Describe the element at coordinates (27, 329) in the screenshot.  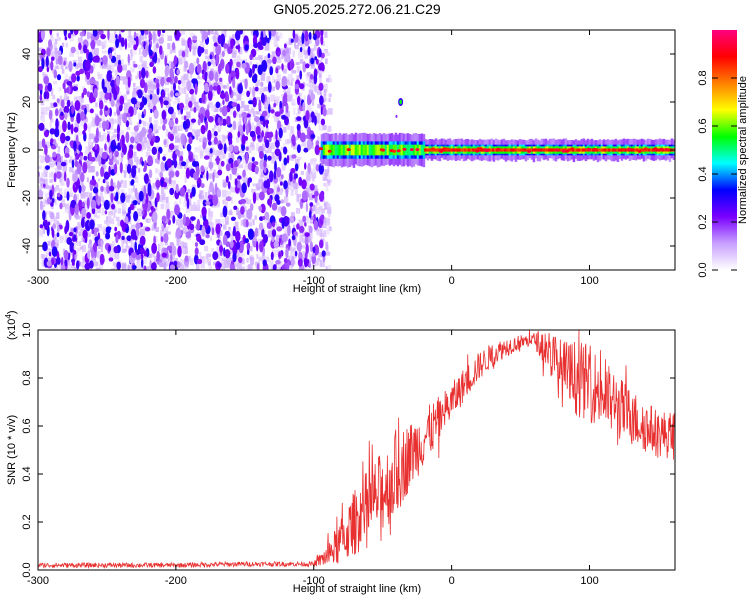
I see `snr-y-tick-label: 1.0` at that location.